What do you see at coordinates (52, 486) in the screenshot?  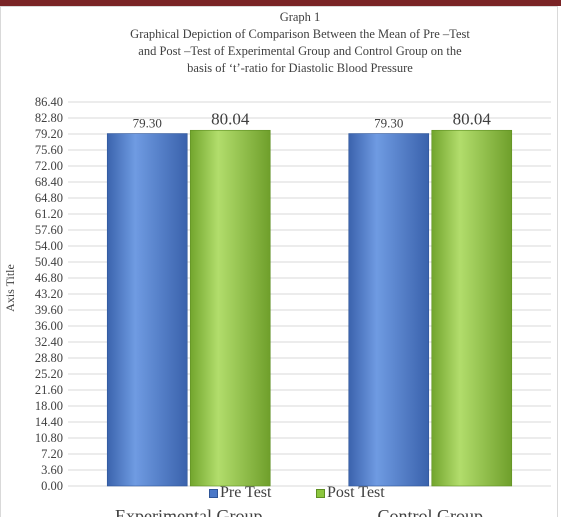 I see `y-tick-label: 0.00` at bounding box center [52, 486].